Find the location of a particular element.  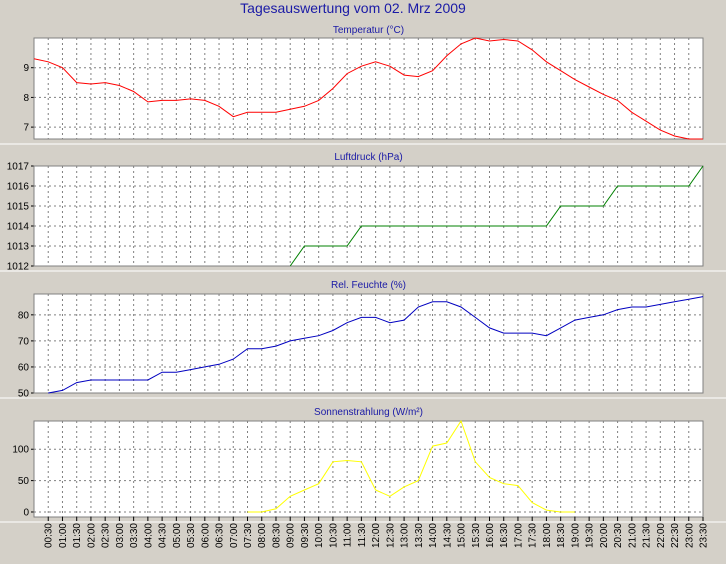

xtick-label: 11:00 is located at coordinates (348, 535).